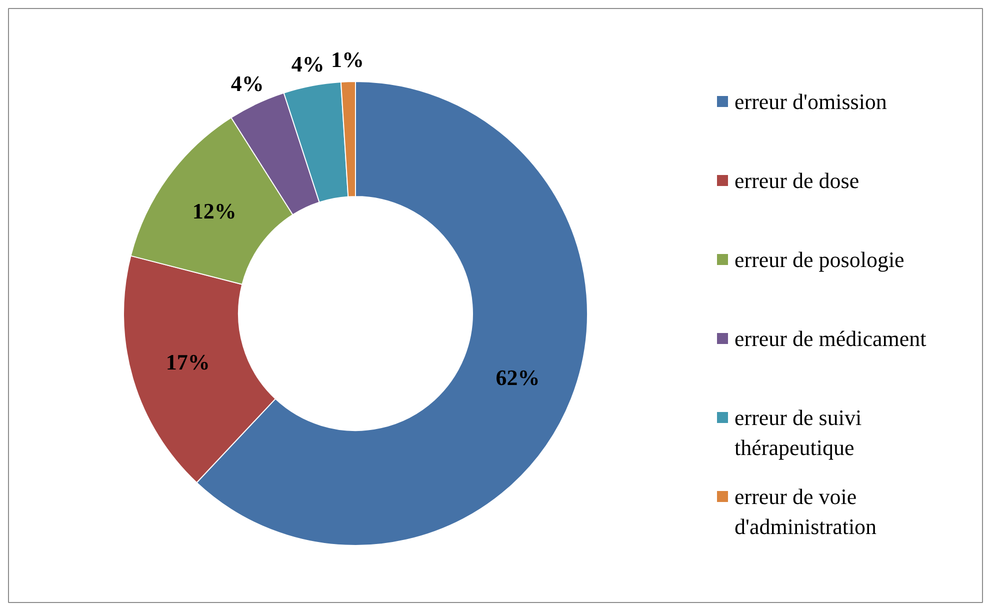  Describe the element at coordinates (347, 59) in the screenshot. I see `data-label: 1%` at that location.